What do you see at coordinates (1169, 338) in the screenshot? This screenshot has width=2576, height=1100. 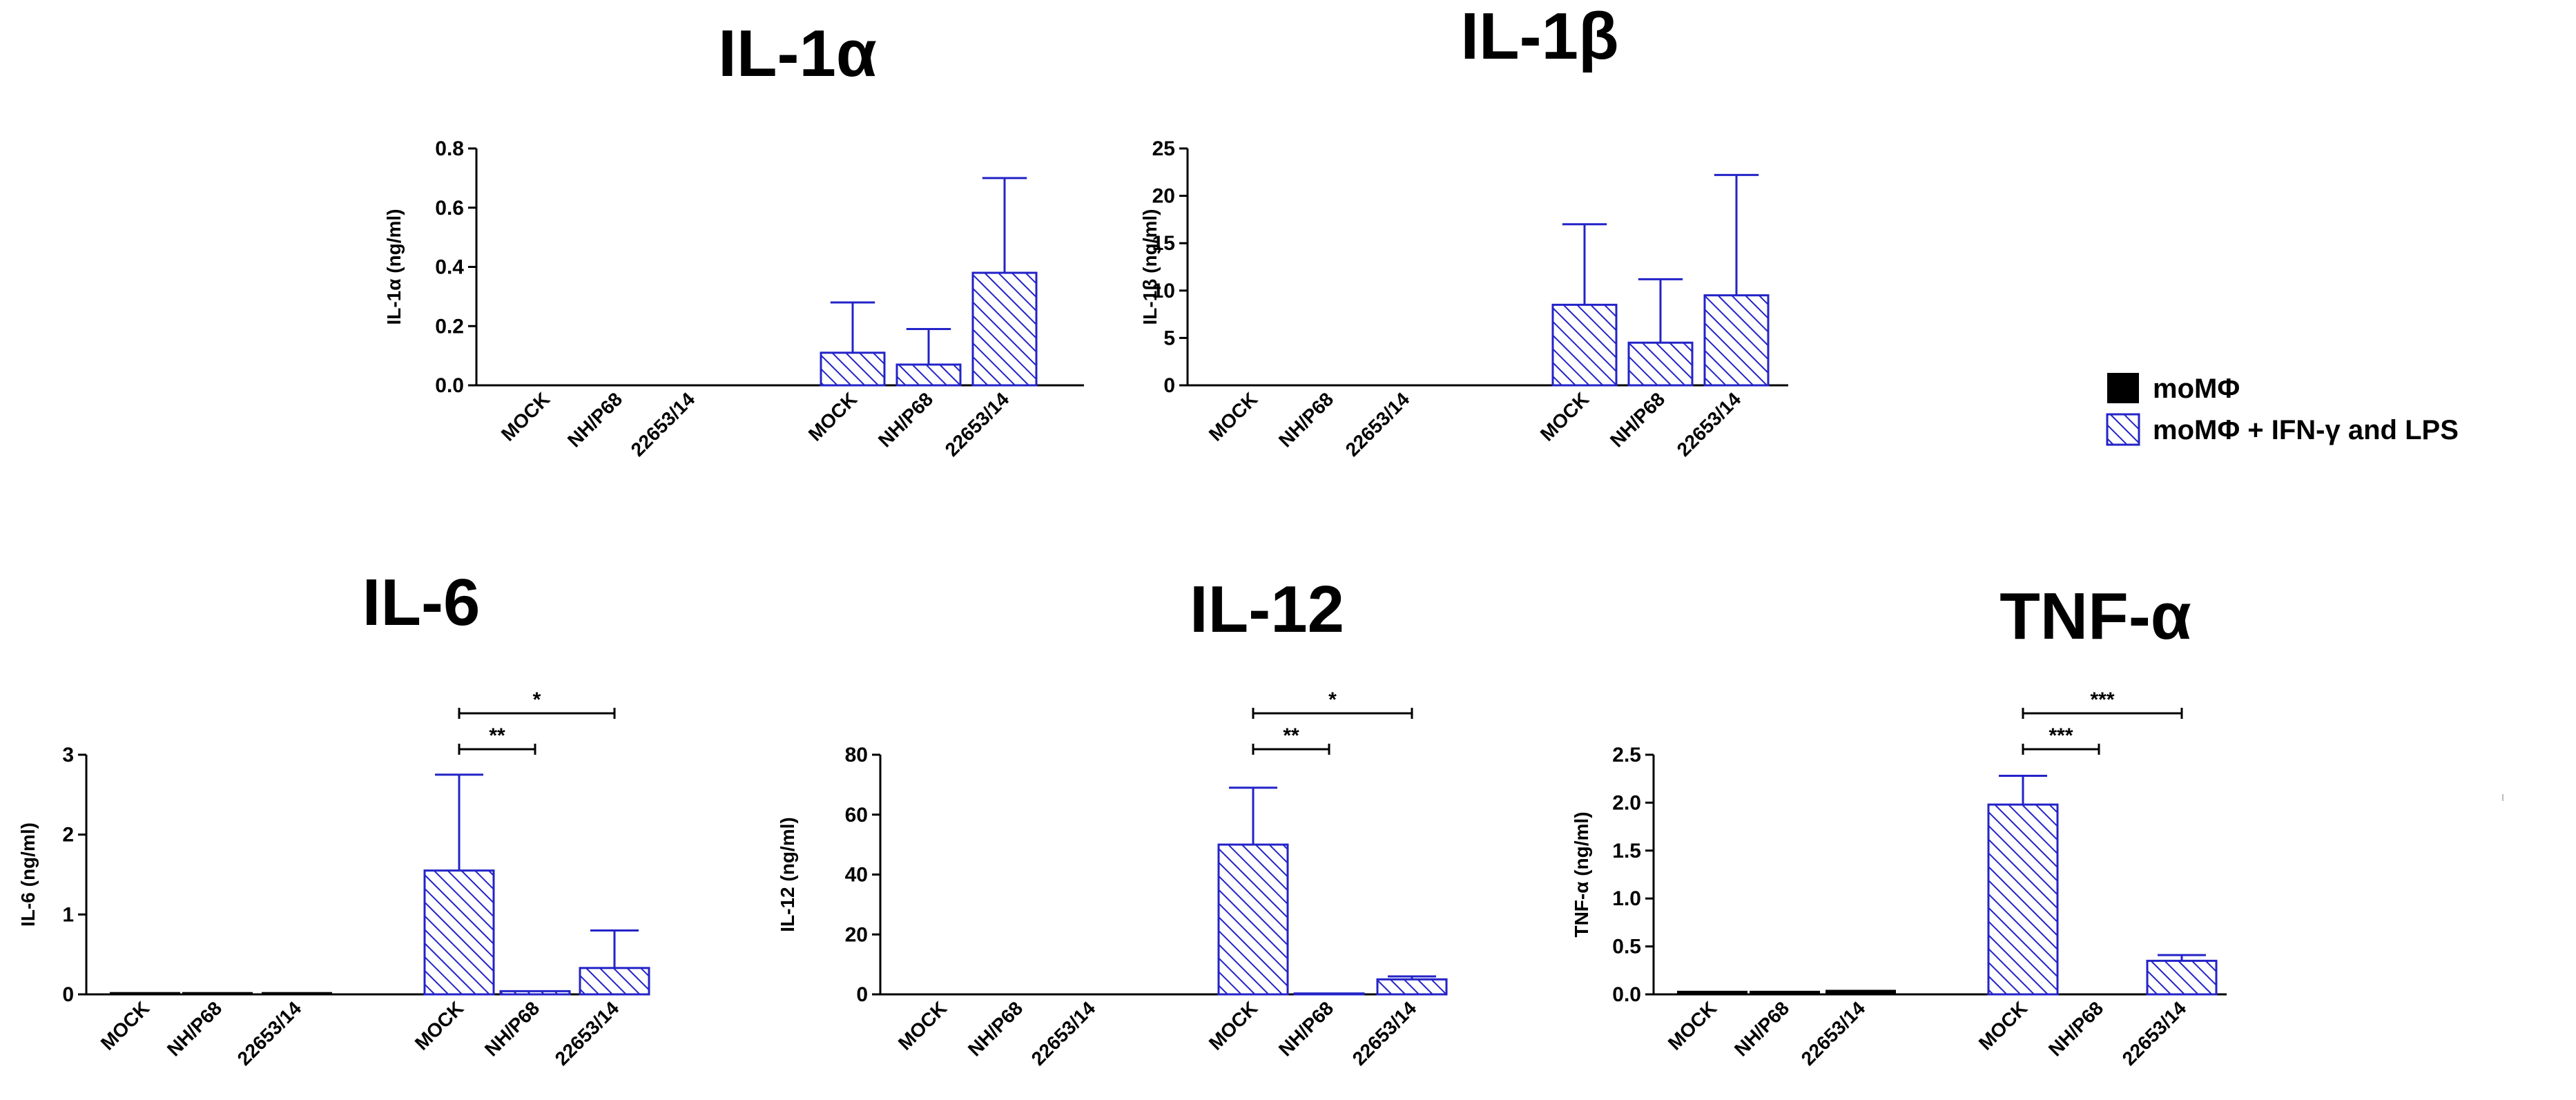 I see `y-tick-label: 5` at bounding box center [1169, 338].